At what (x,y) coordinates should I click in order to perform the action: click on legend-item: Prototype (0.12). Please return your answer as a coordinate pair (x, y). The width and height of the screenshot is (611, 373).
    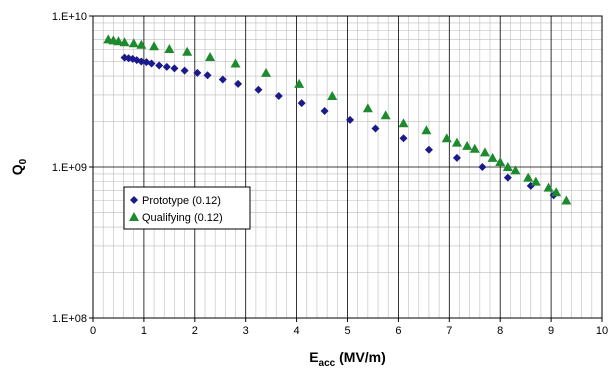
    Looking at the image, I should click on (175, 201).